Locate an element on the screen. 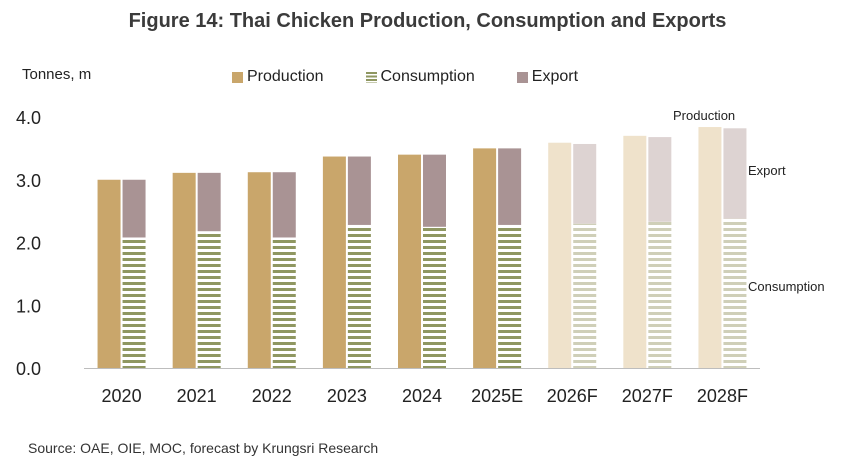 This screenshot has width=855, height=473. annotation-consumption: Consumption is located at coordinates (786, 286).